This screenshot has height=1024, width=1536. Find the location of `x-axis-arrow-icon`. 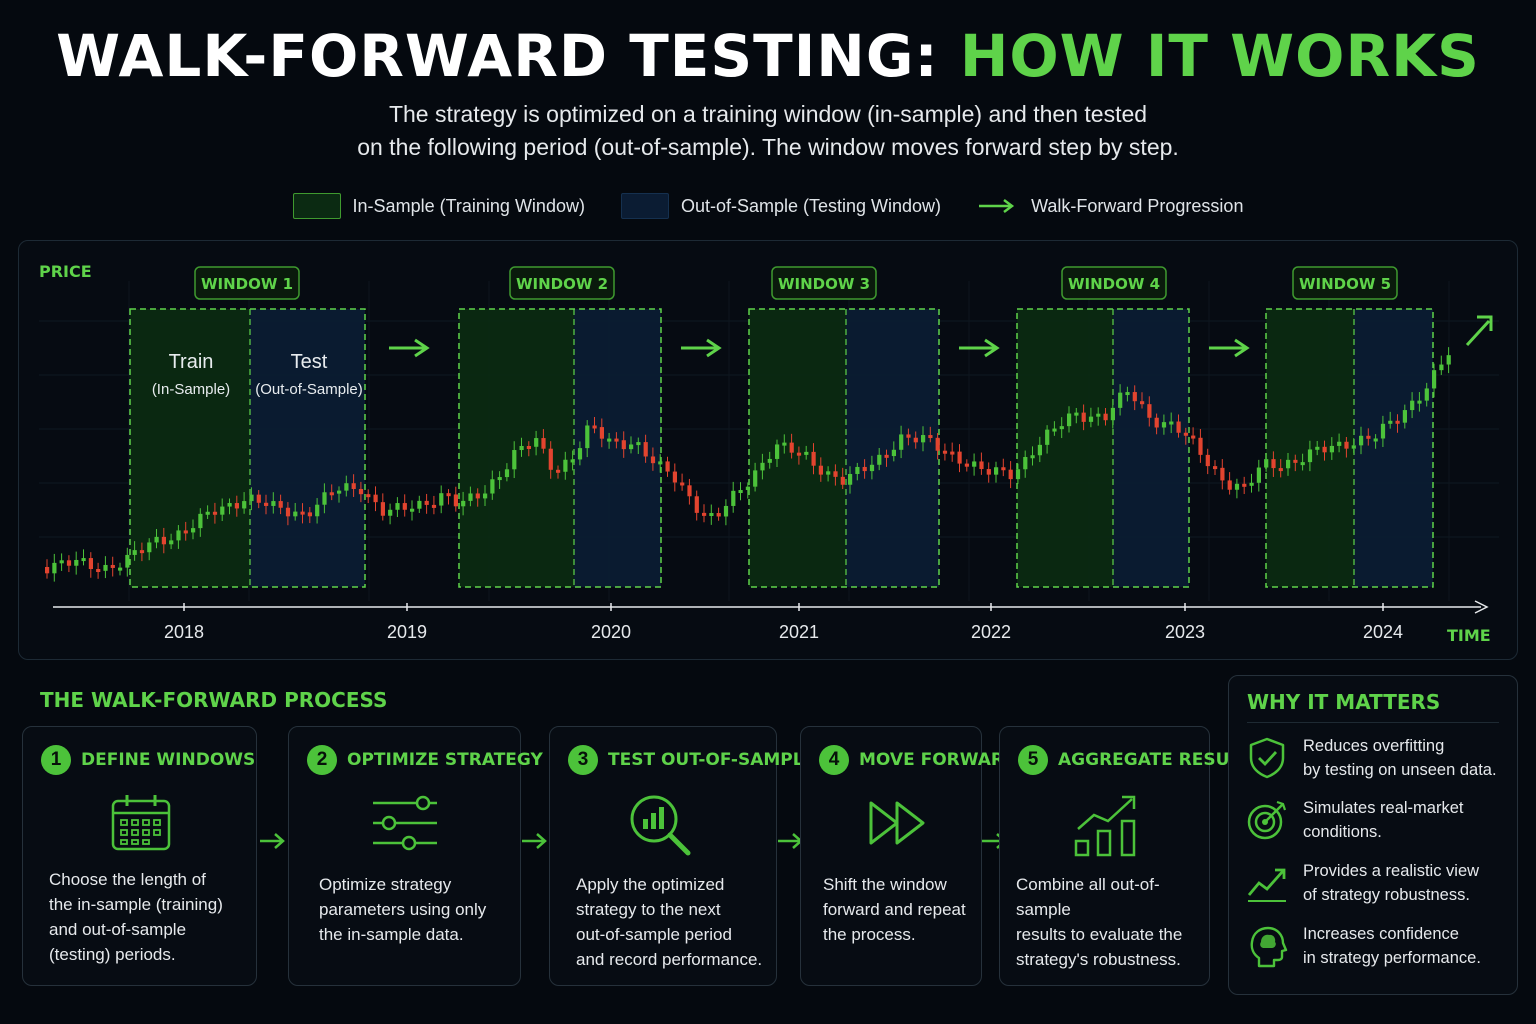

x-axis-arrow-icon is located at coordinates (1481, 607).